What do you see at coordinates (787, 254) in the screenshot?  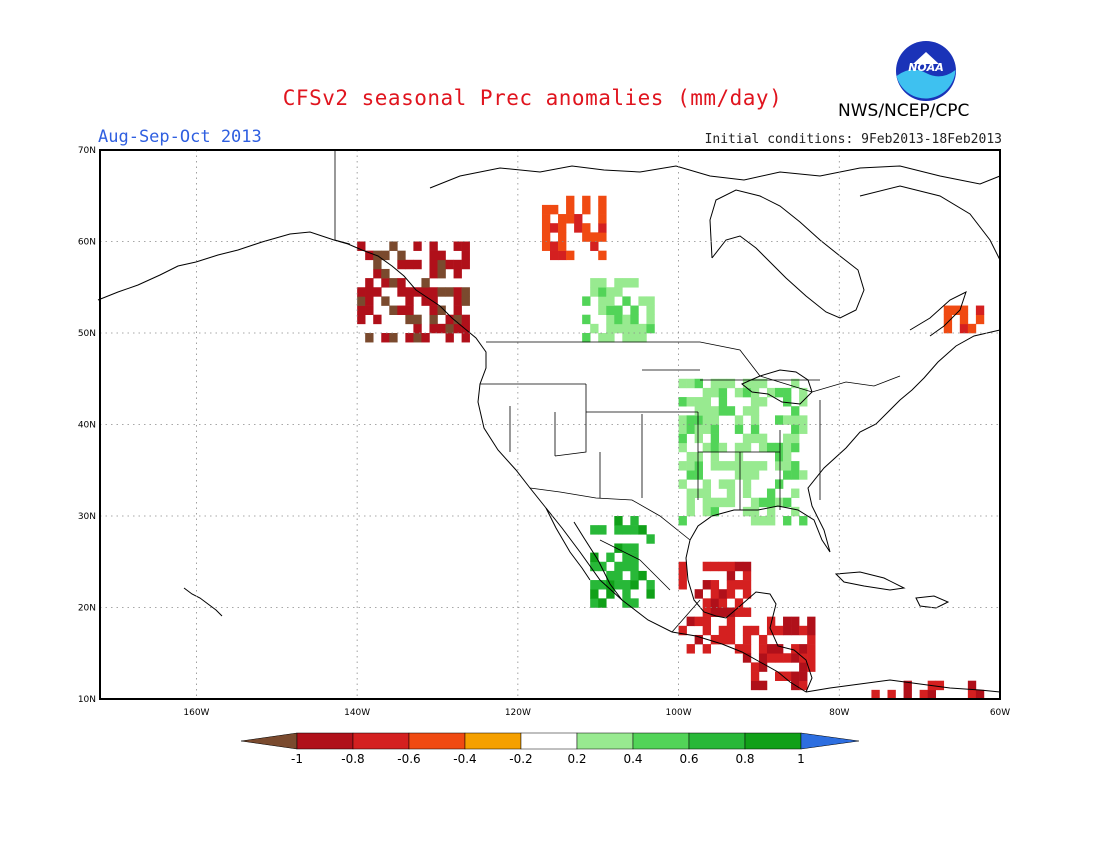 I see `hudson-bay` at bounding box center [787, 254].